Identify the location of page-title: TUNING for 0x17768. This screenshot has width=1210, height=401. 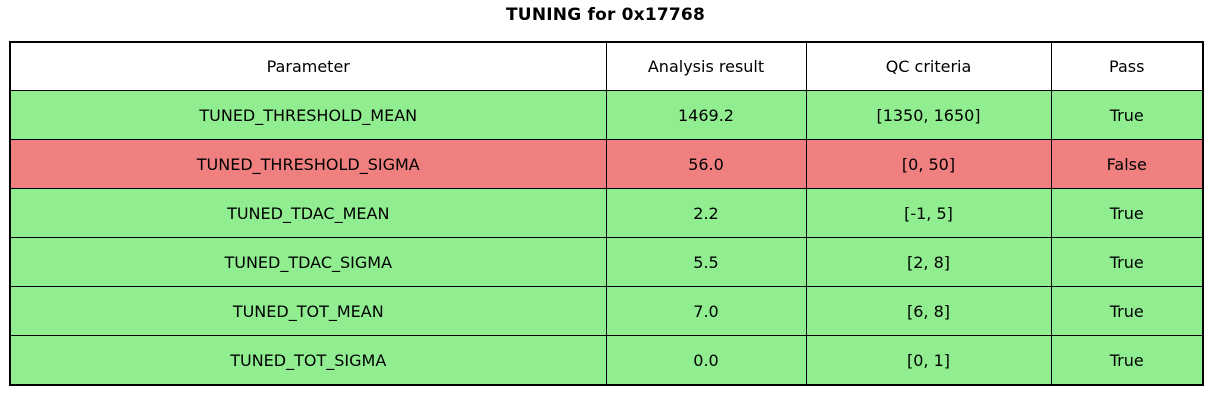
(605, 15).